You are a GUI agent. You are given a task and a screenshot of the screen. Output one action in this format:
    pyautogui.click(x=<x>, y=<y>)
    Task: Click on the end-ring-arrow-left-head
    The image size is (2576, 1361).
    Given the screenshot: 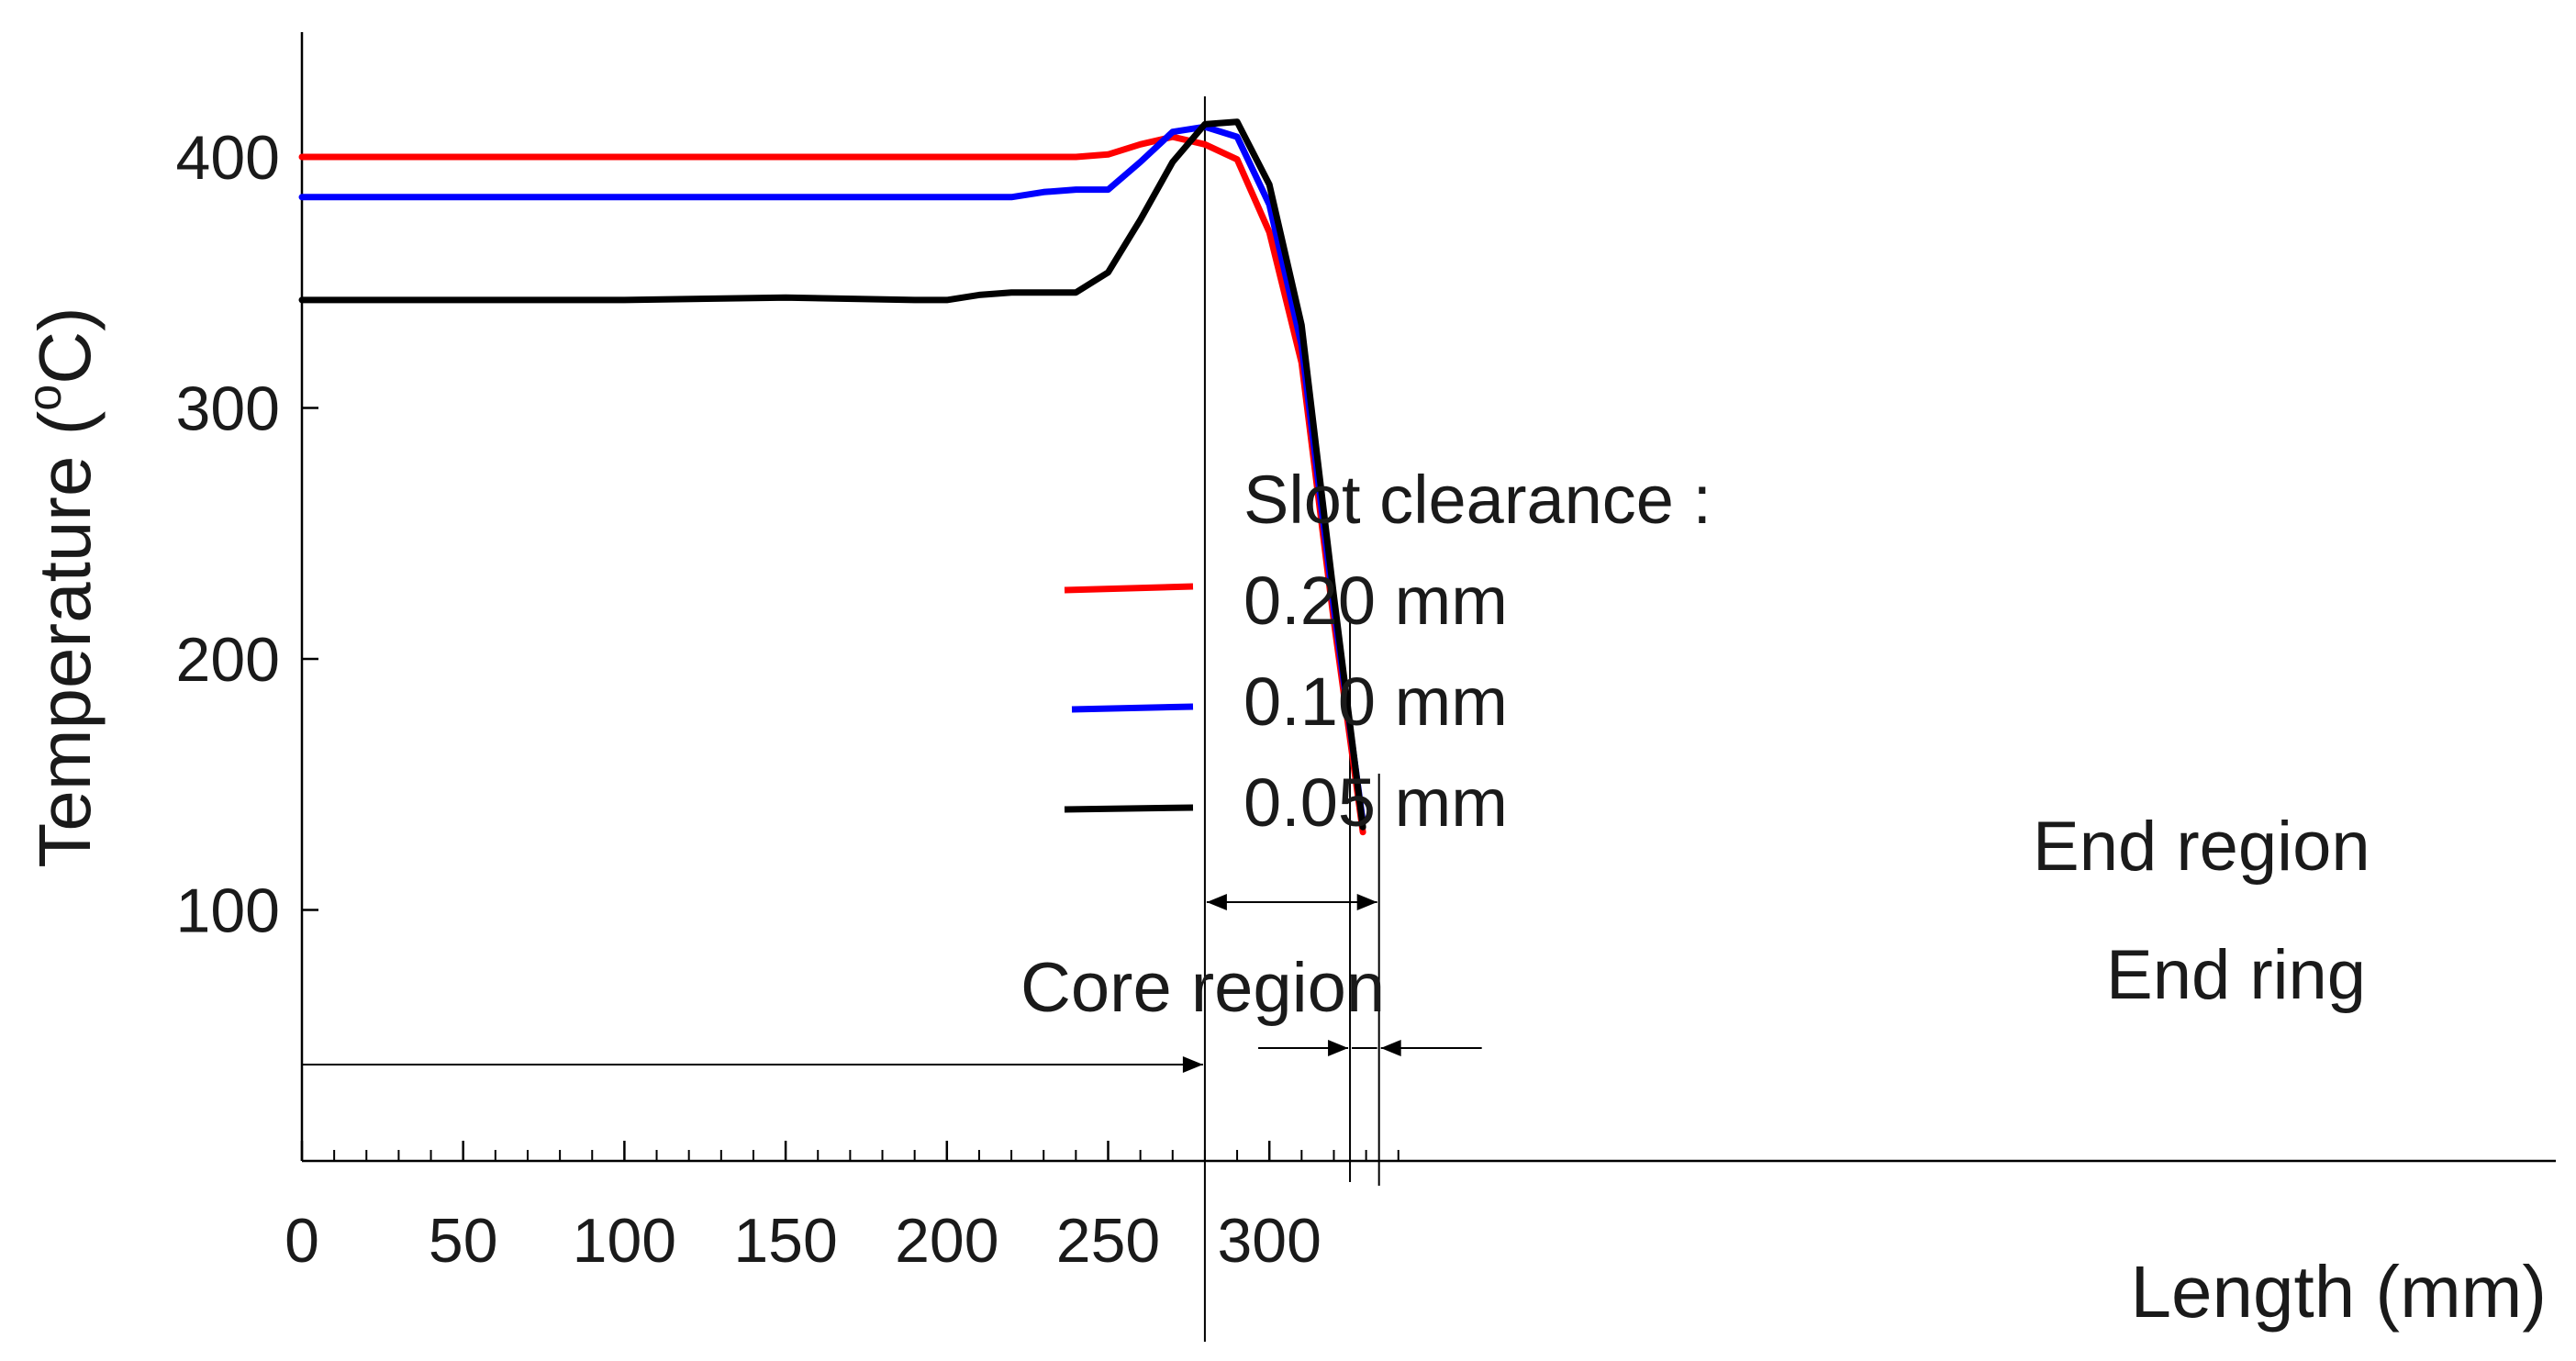 What is the action you would take?
    pyautogui.click(x=1338, y=1048)
    